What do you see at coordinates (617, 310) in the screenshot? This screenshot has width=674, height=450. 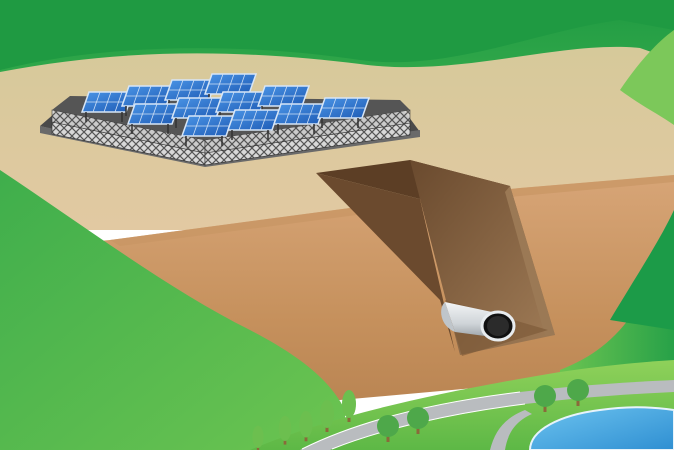 I see `right-hill` at bounding box center [617, 310].